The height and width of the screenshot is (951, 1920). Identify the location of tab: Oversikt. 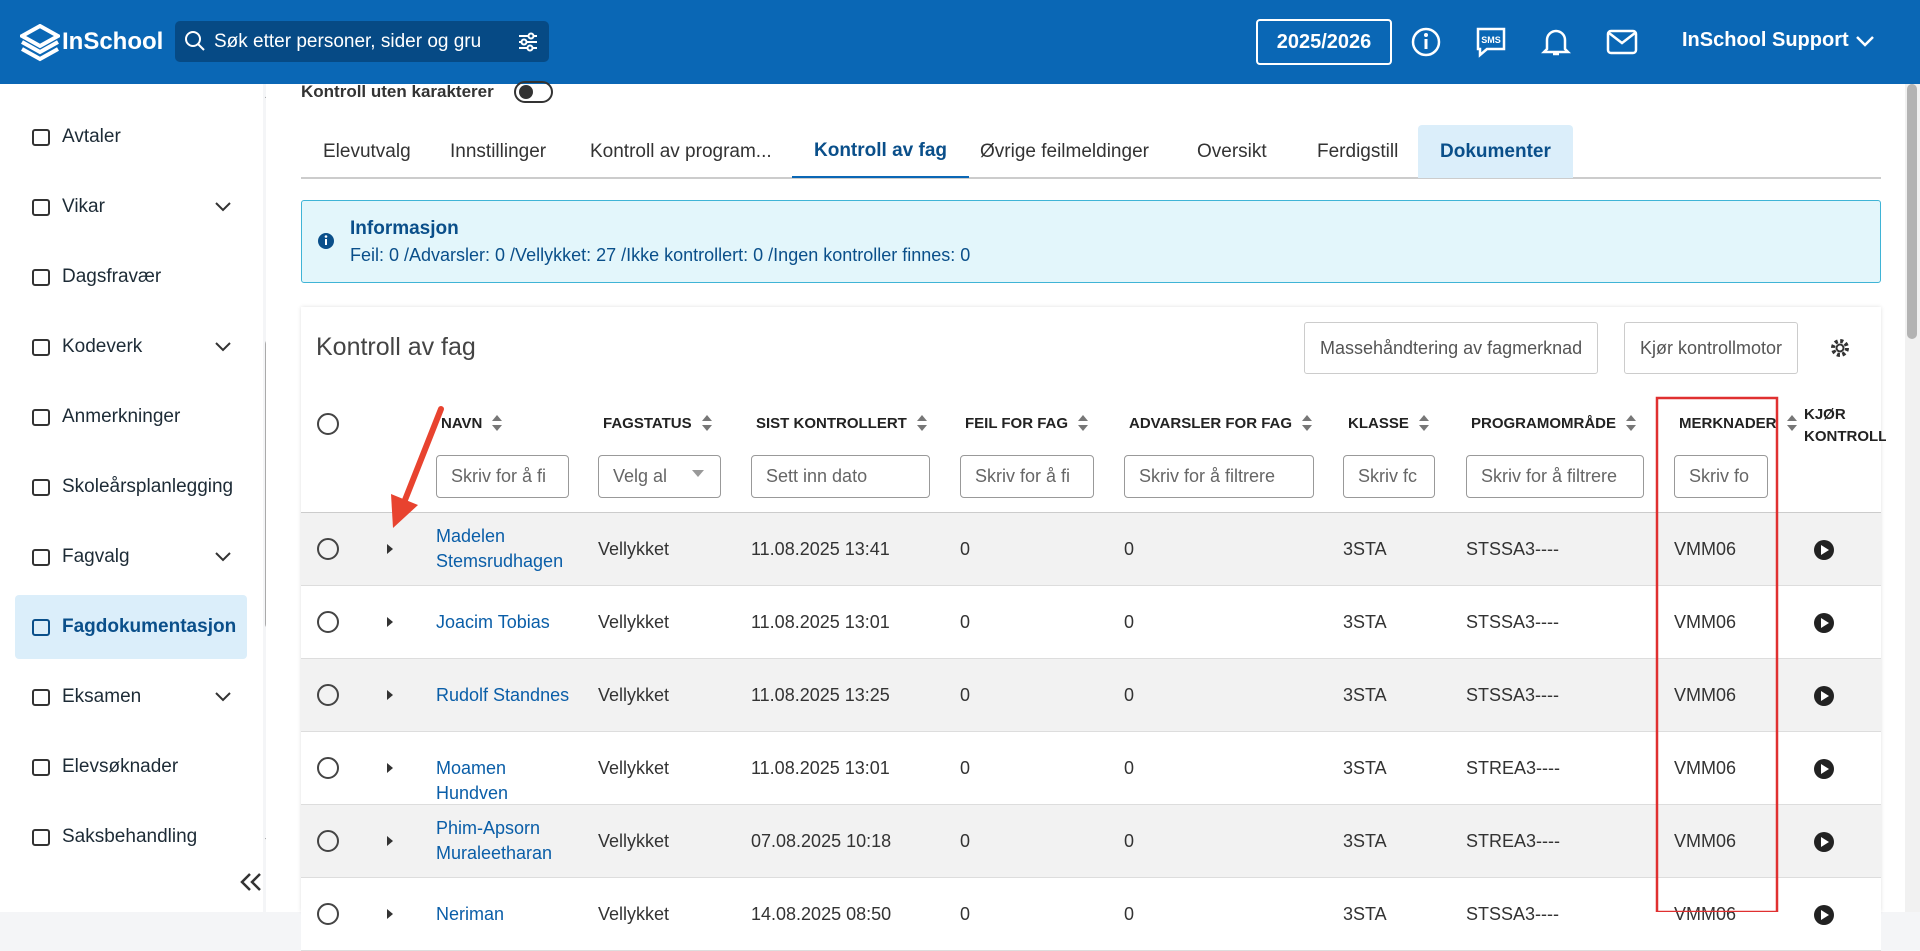
(1232, 151).